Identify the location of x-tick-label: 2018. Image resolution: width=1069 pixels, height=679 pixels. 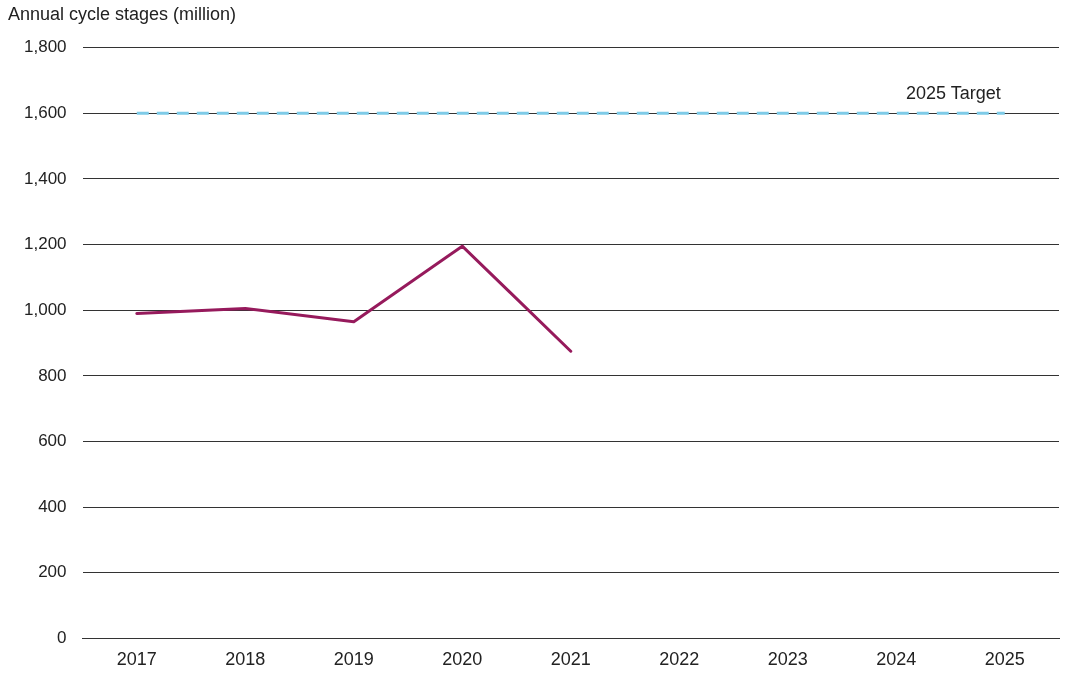
(245, 659).